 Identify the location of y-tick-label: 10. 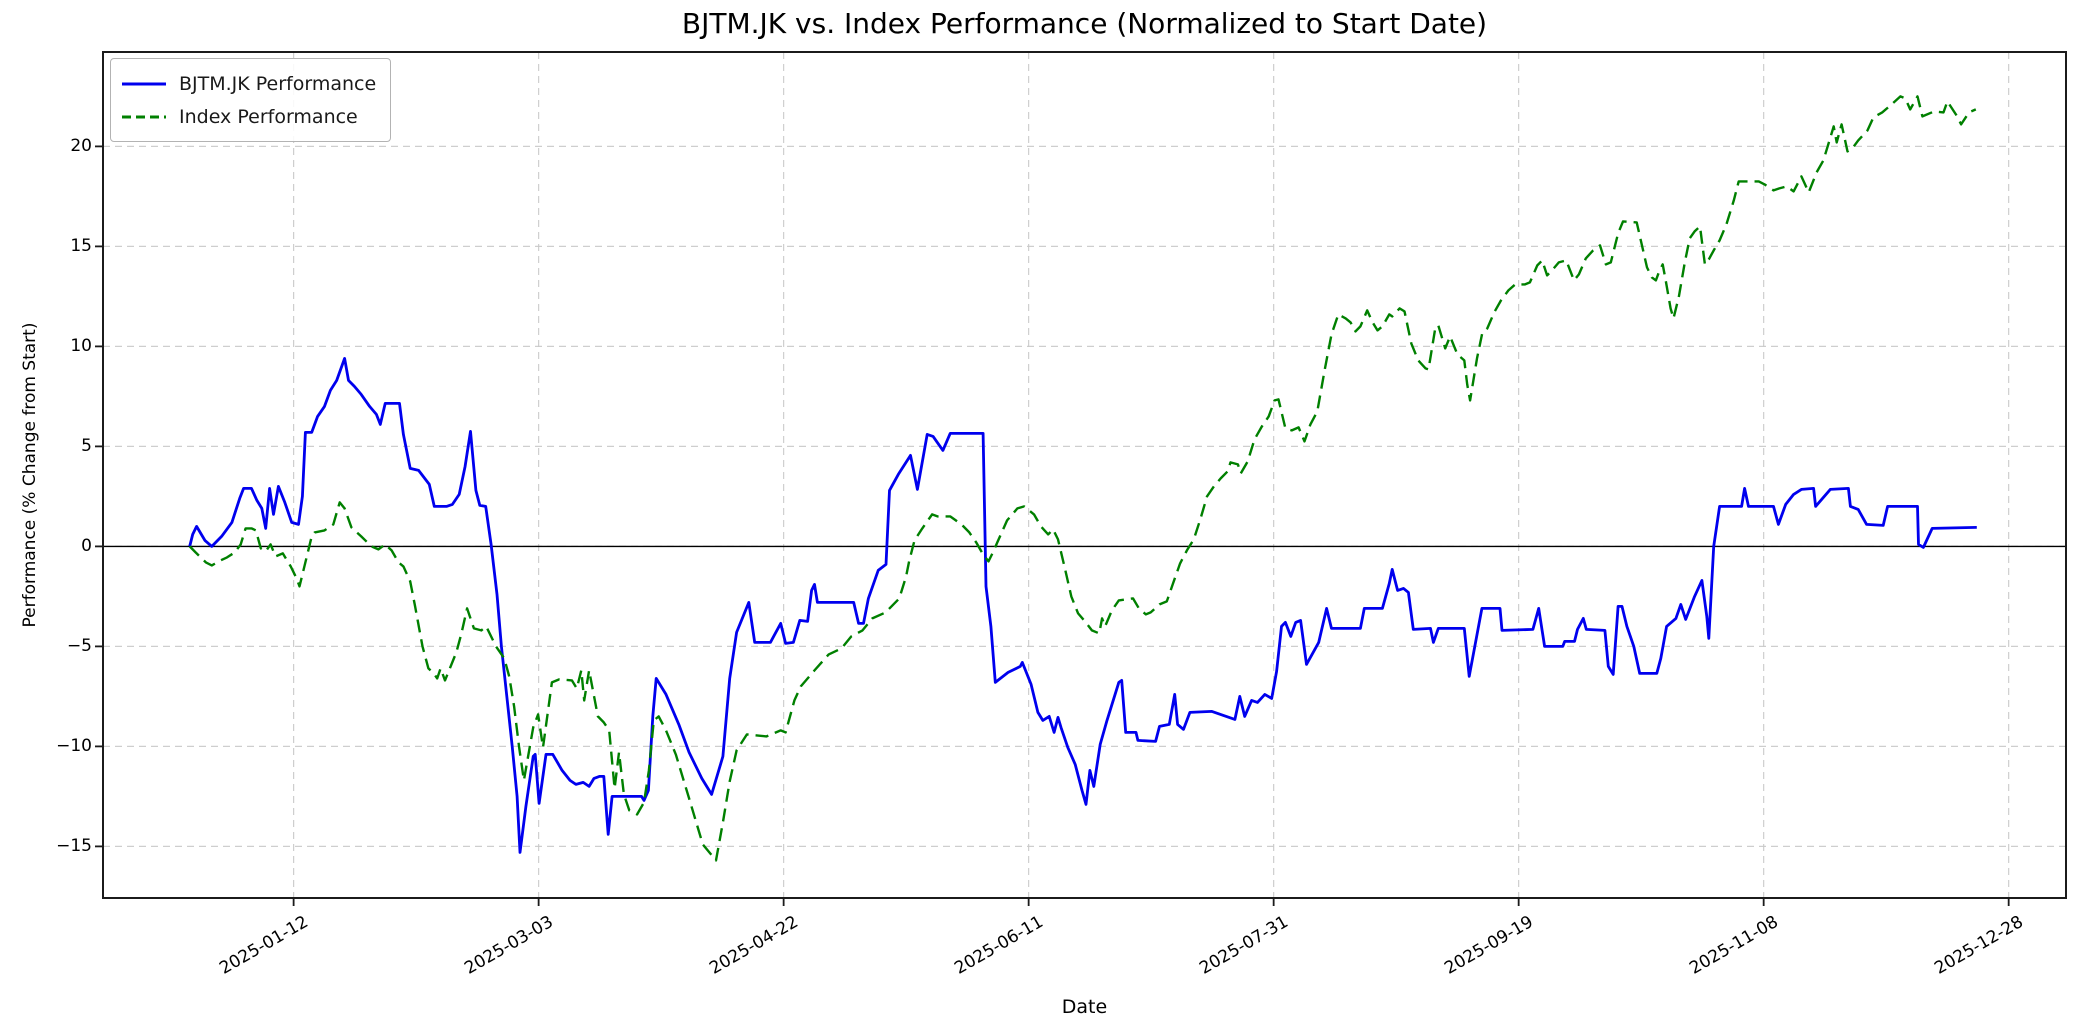
(81, 346).